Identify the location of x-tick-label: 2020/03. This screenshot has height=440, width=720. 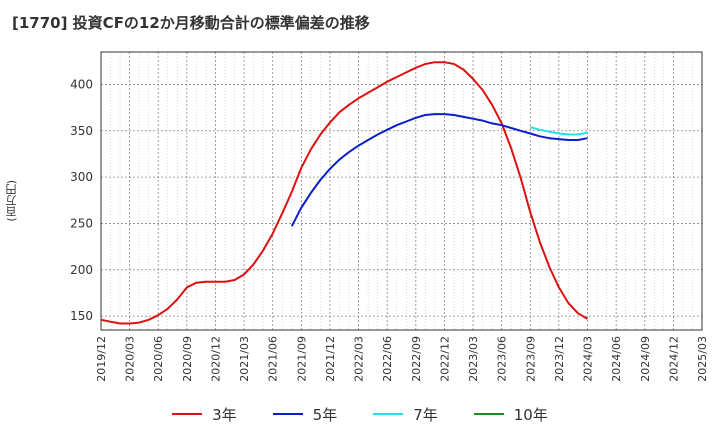
(130, 359).